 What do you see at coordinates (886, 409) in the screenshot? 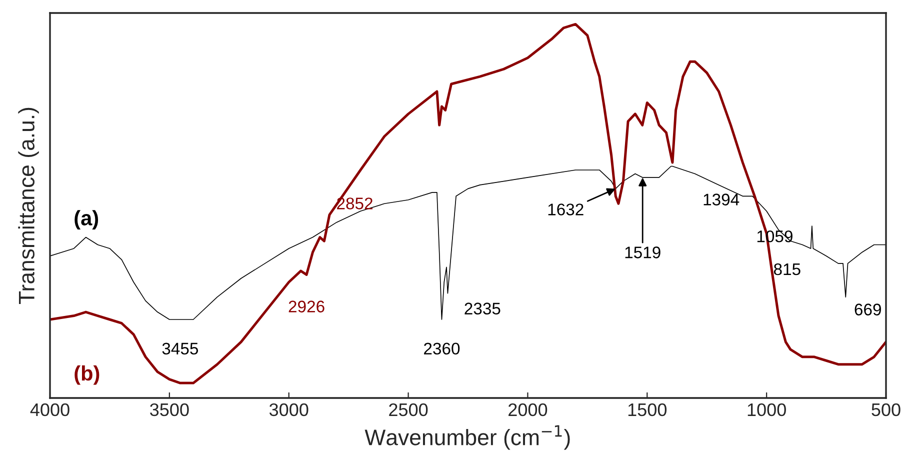
I see `x-tick-label: 500` at bounding box center [886, 409].